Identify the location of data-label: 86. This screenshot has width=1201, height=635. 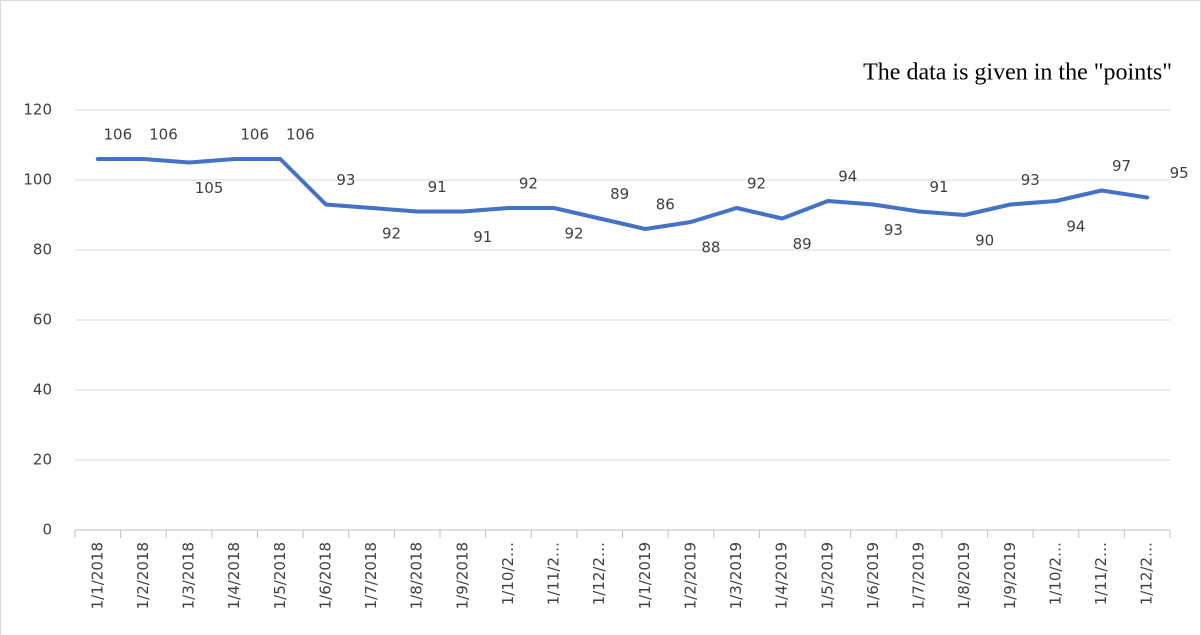
(665, 205).